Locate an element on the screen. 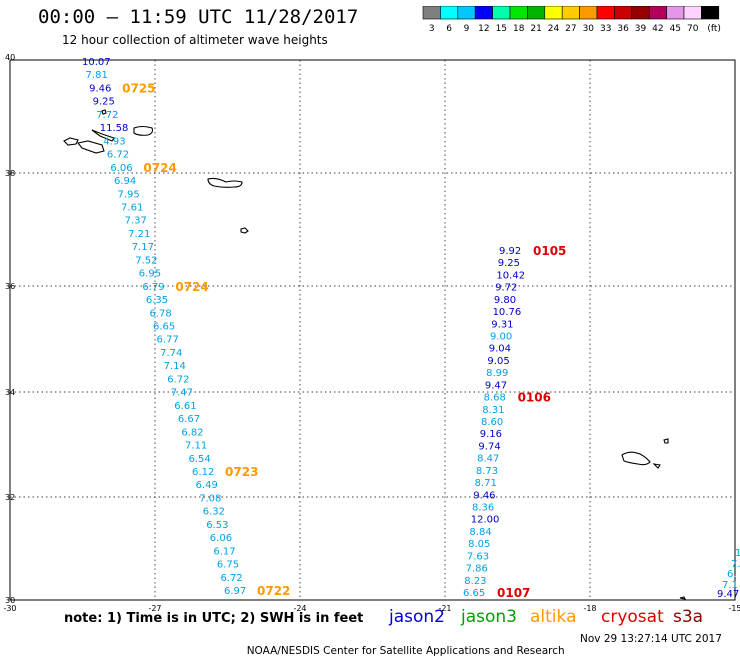  colorbar-label: 6 is located at coordinates (449, 29).